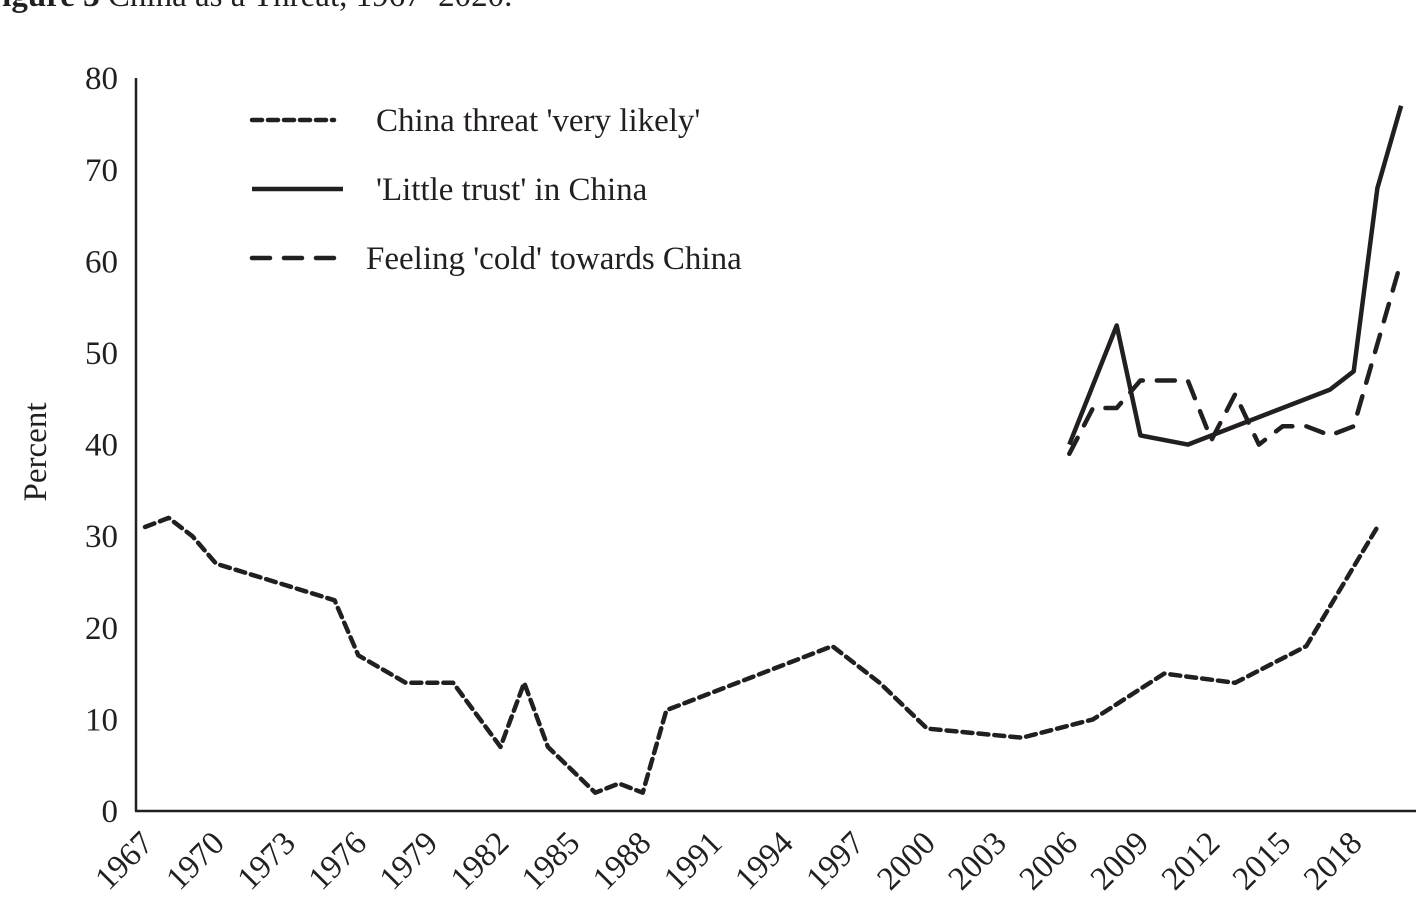 This screenshot has height=912, width=1425. Describe the element at coordinates (110, 812) in the screenshot. I see `y-tick-label: 0` at that location.